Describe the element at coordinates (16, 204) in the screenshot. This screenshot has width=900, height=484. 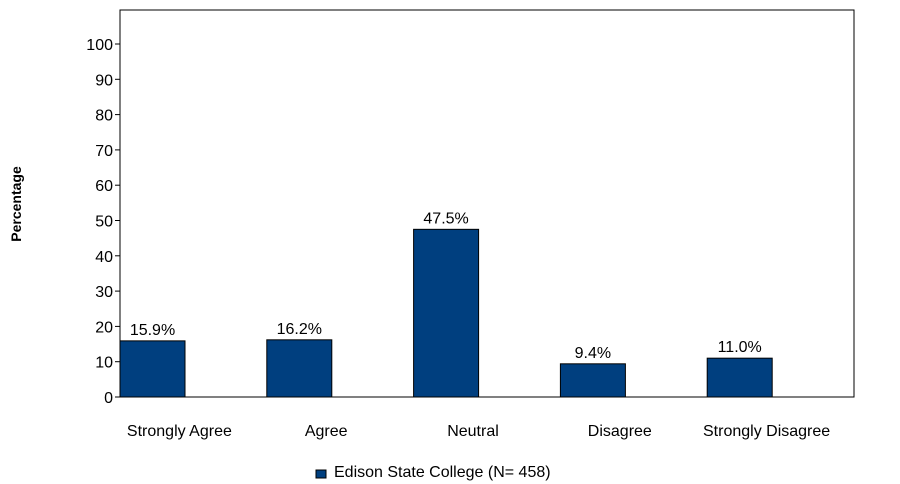
I see `y-axis-title: Percentage` at that location.